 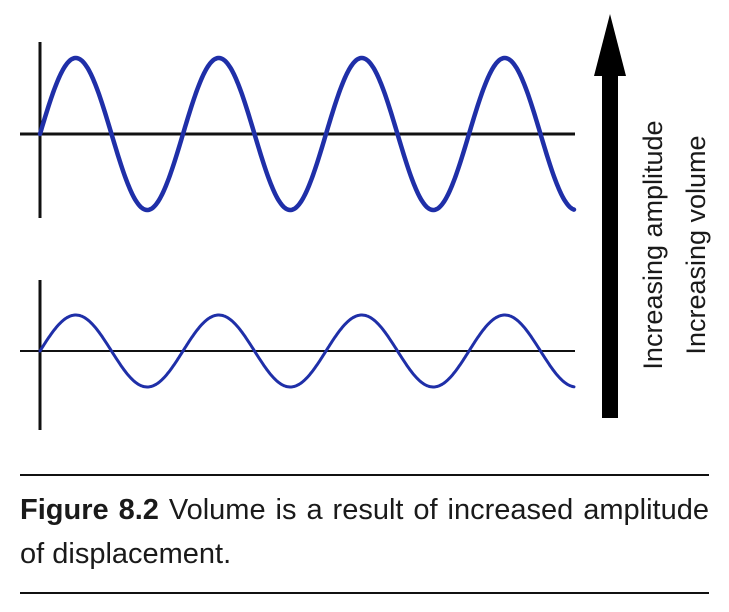 I want to click on caption-top-rule, so click(x=364, y=475).